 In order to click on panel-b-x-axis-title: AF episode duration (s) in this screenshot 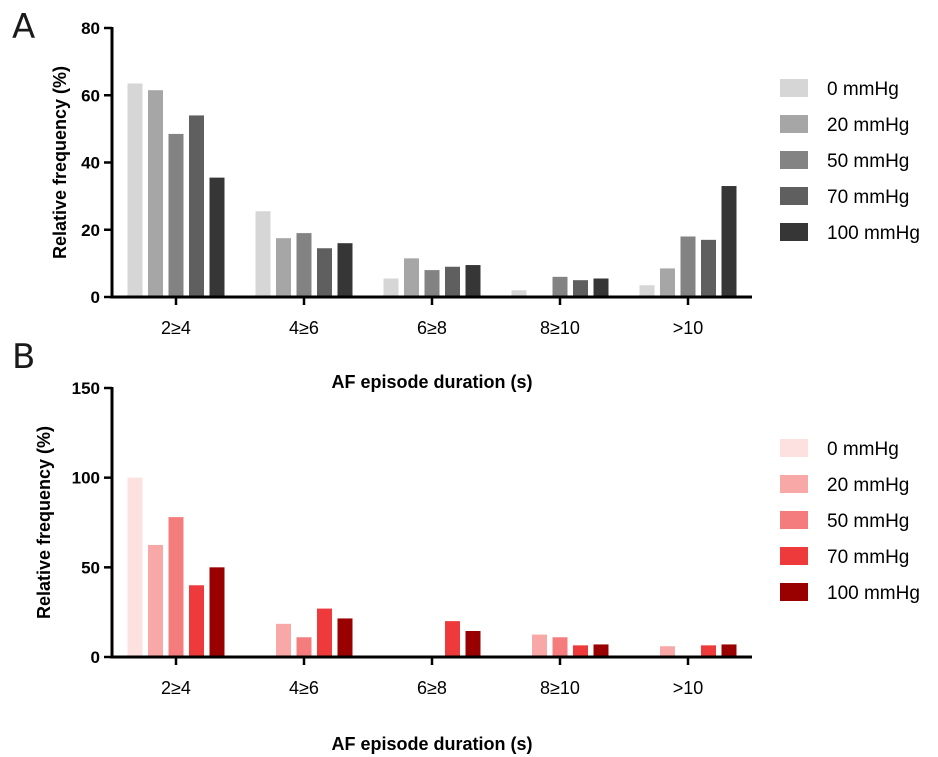, I will do `click(431, 744)`.